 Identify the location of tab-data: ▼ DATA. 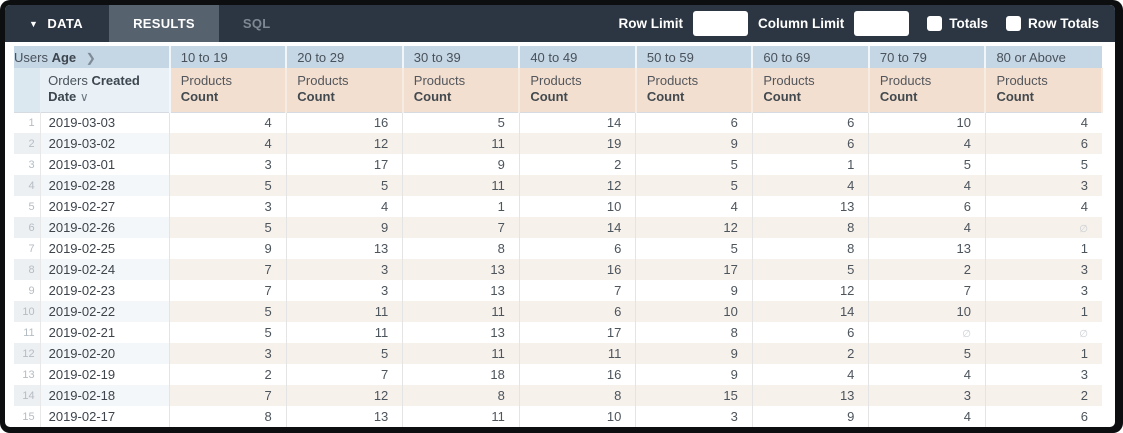
(57, 23).